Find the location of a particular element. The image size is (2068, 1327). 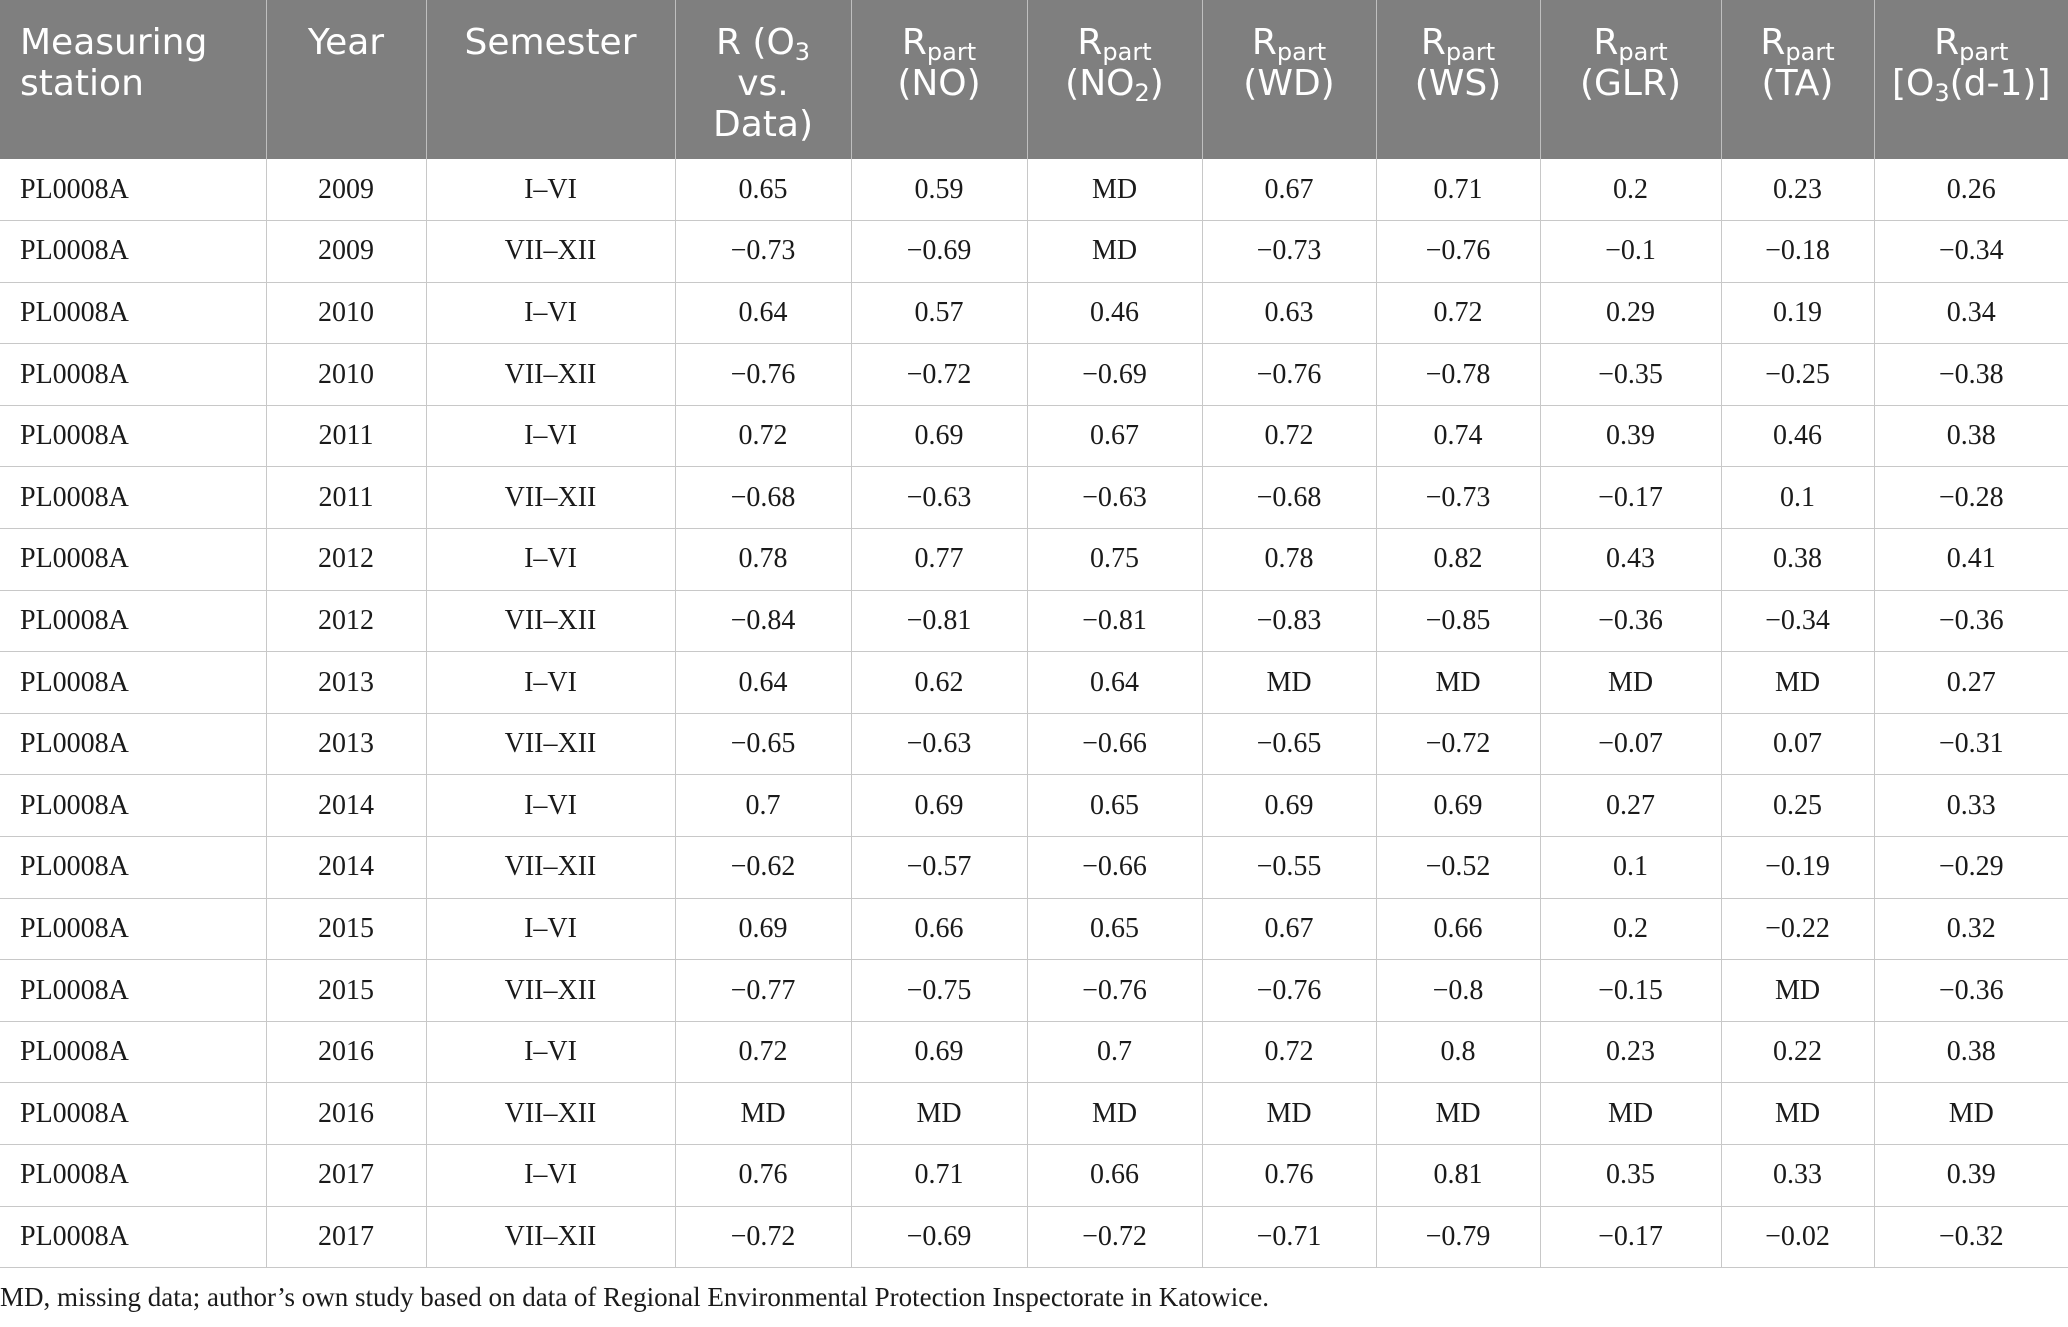

cell-rpart-ws: −0.85 is located at coordinates (1458, 621).